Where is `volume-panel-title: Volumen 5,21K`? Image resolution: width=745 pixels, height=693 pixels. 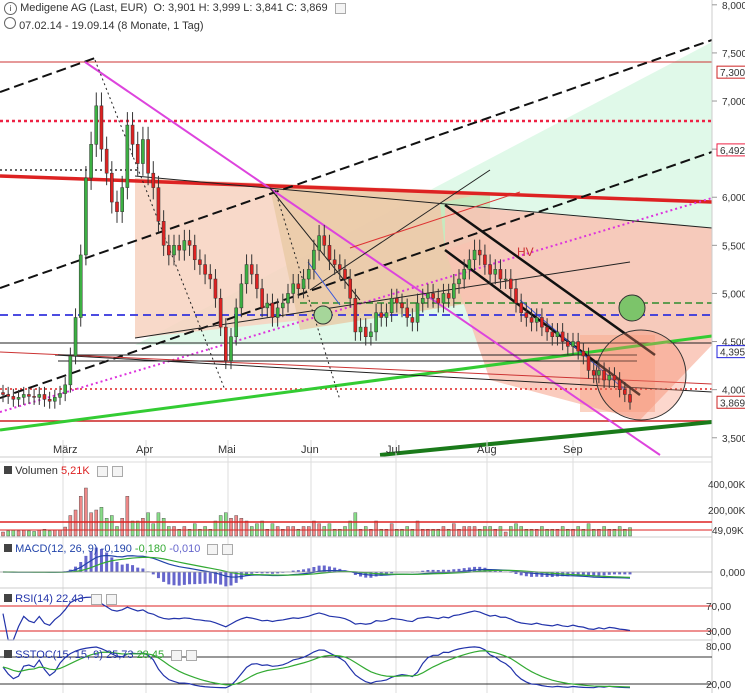
volume-panel-title: Volumen 5,21K is located at coordinates (63, 471).